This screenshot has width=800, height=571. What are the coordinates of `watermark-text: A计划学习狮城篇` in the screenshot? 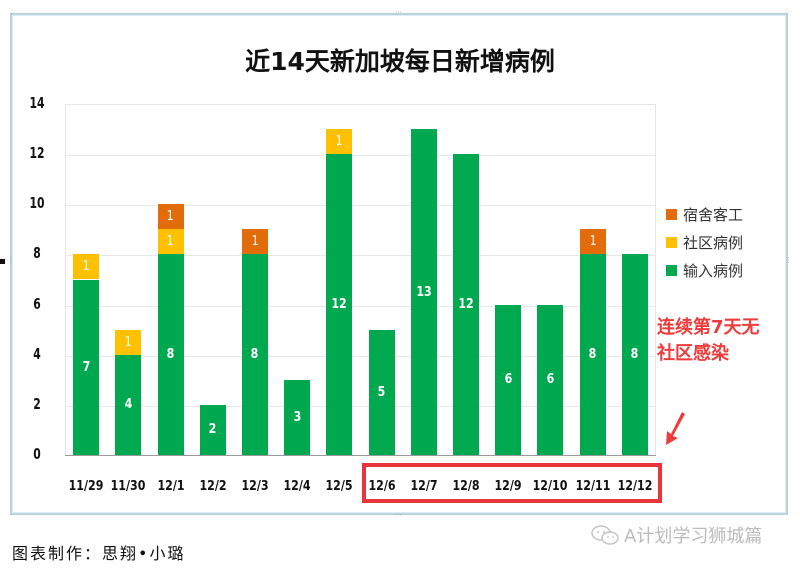 It's located at (693, 536).